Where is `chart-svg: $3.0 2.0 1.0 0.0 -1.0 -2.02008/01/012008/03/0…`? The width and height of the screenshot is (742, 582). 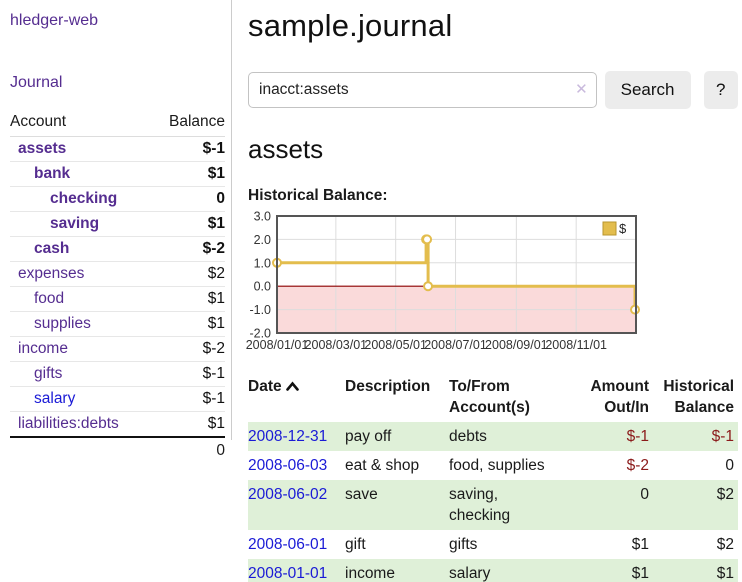 chart-svg: $3.0 2.0 1.0 0.0 -1.0 -2.02008/01/012008/03/0… is located at coordinates (443, 281).